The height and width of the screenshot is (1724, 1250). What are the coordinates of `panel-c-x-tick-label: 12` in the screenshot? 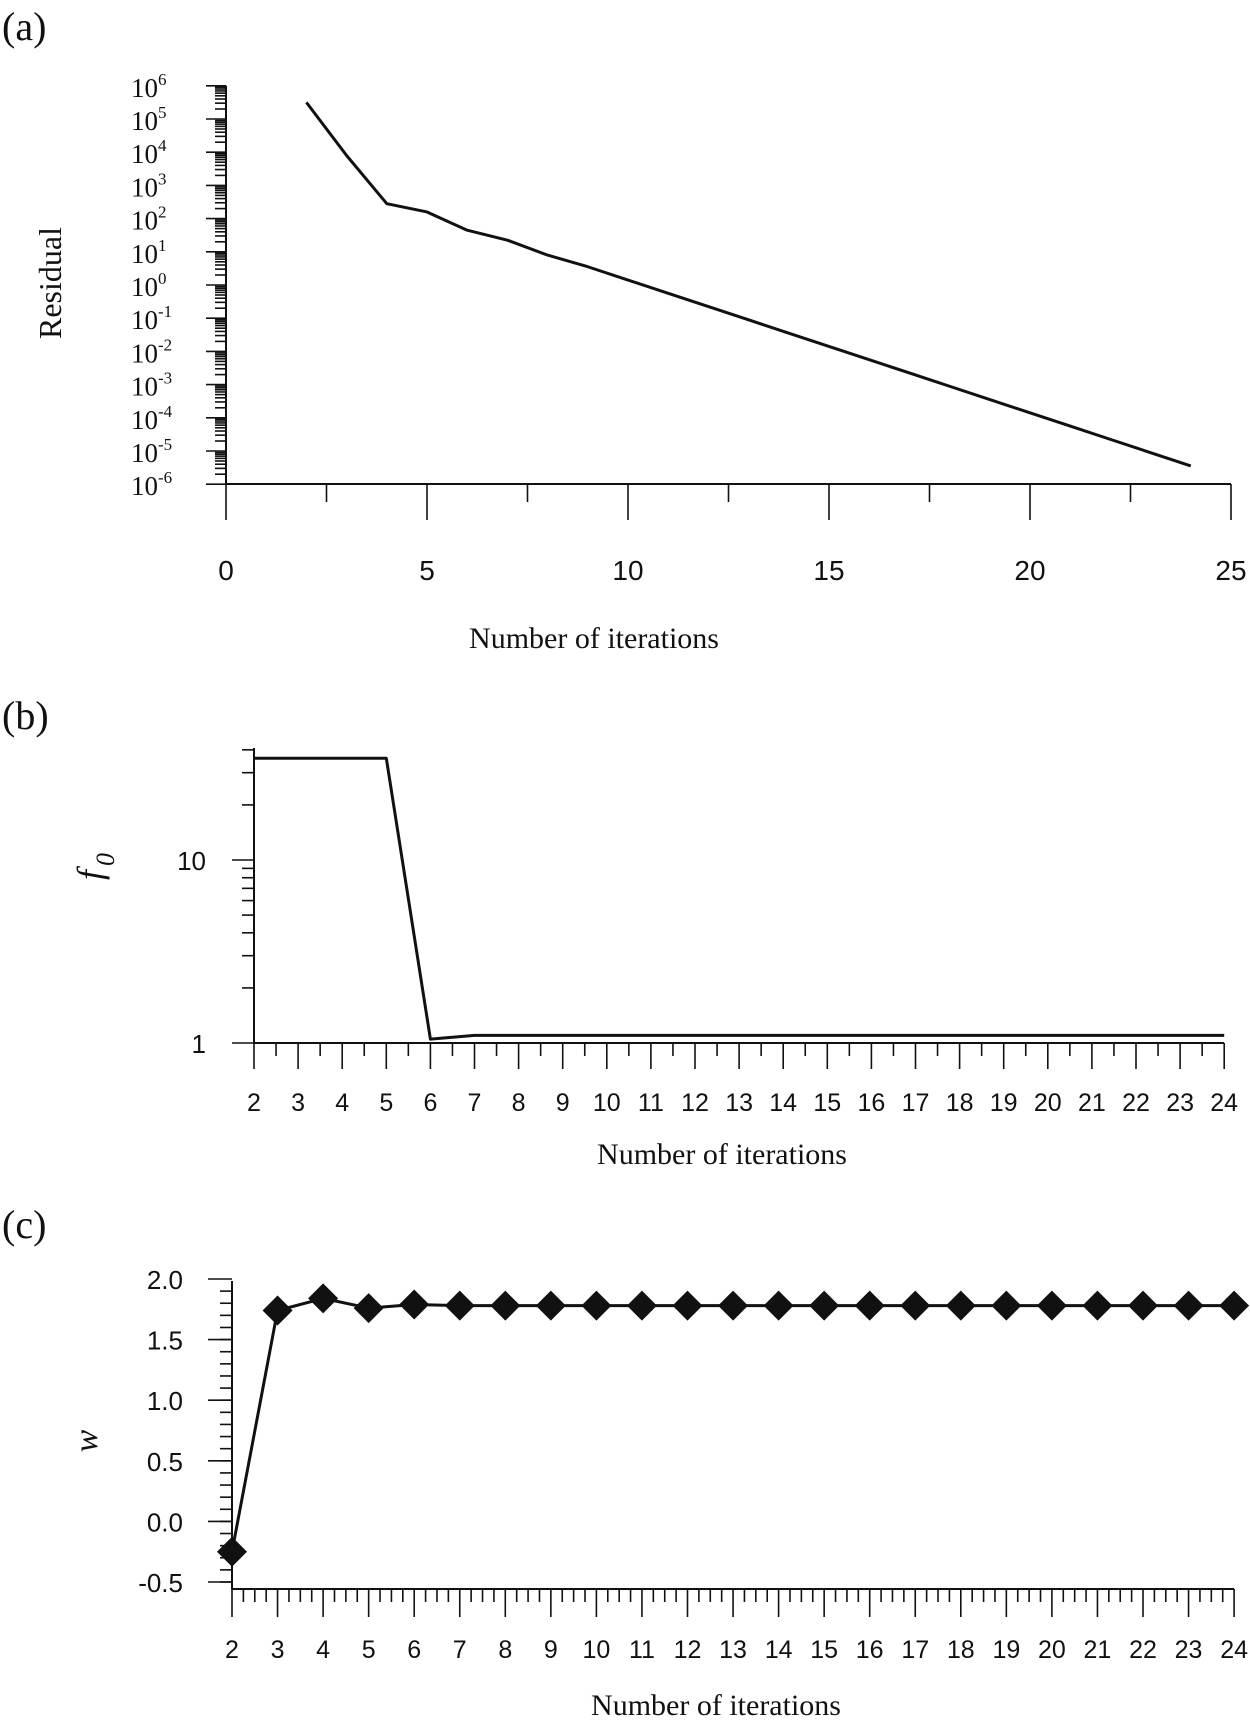 It's located at (688, 1650).